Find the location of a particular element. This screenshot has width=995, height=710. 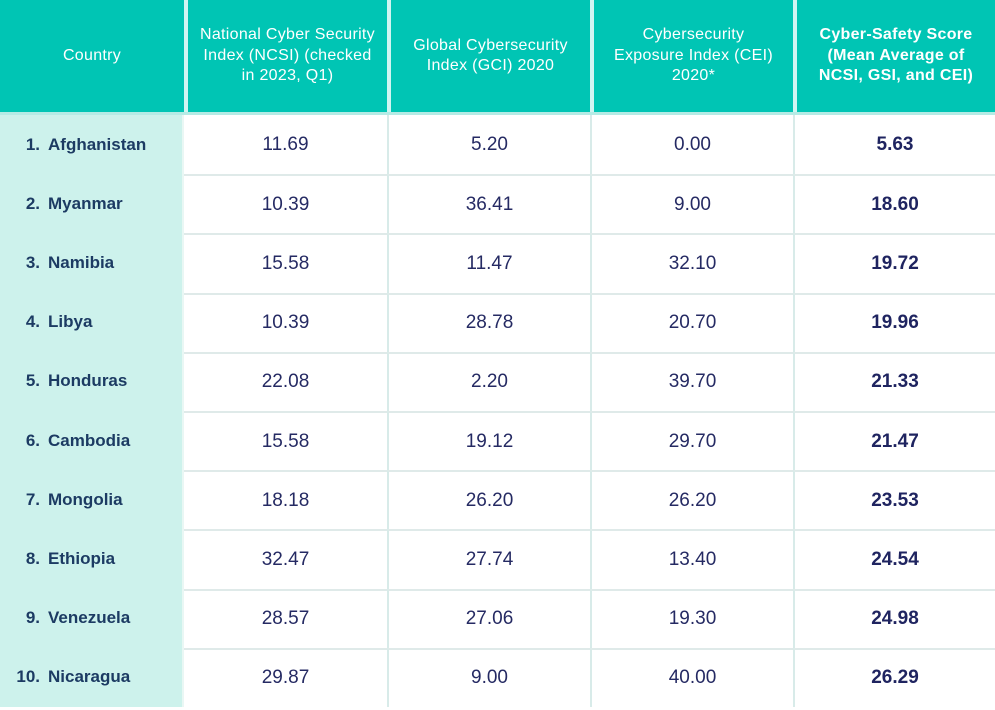

cei-value: 9.00 is located at coordinates (691, 204).